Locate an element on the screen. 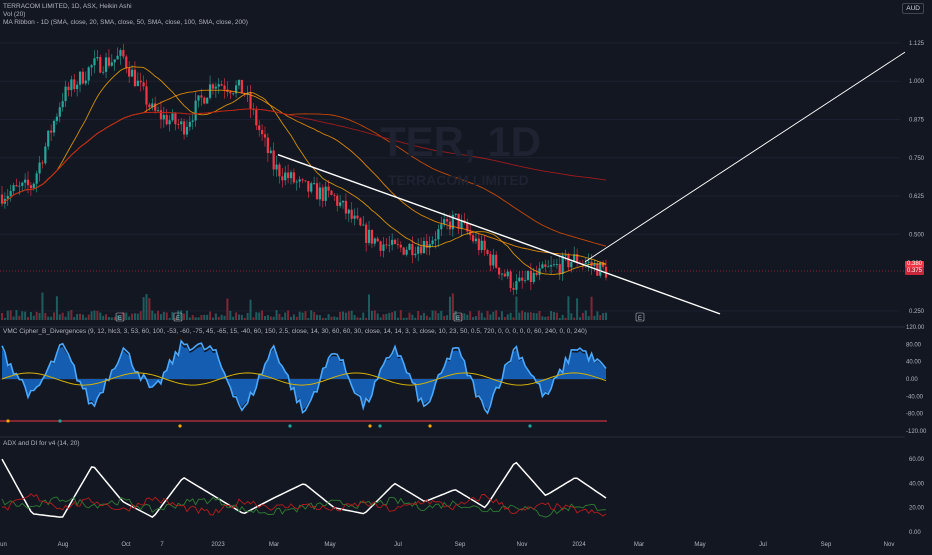 This screenshot has height=555, width=932. volume-legend: Vol (20) is located at coordinates (14, 14).